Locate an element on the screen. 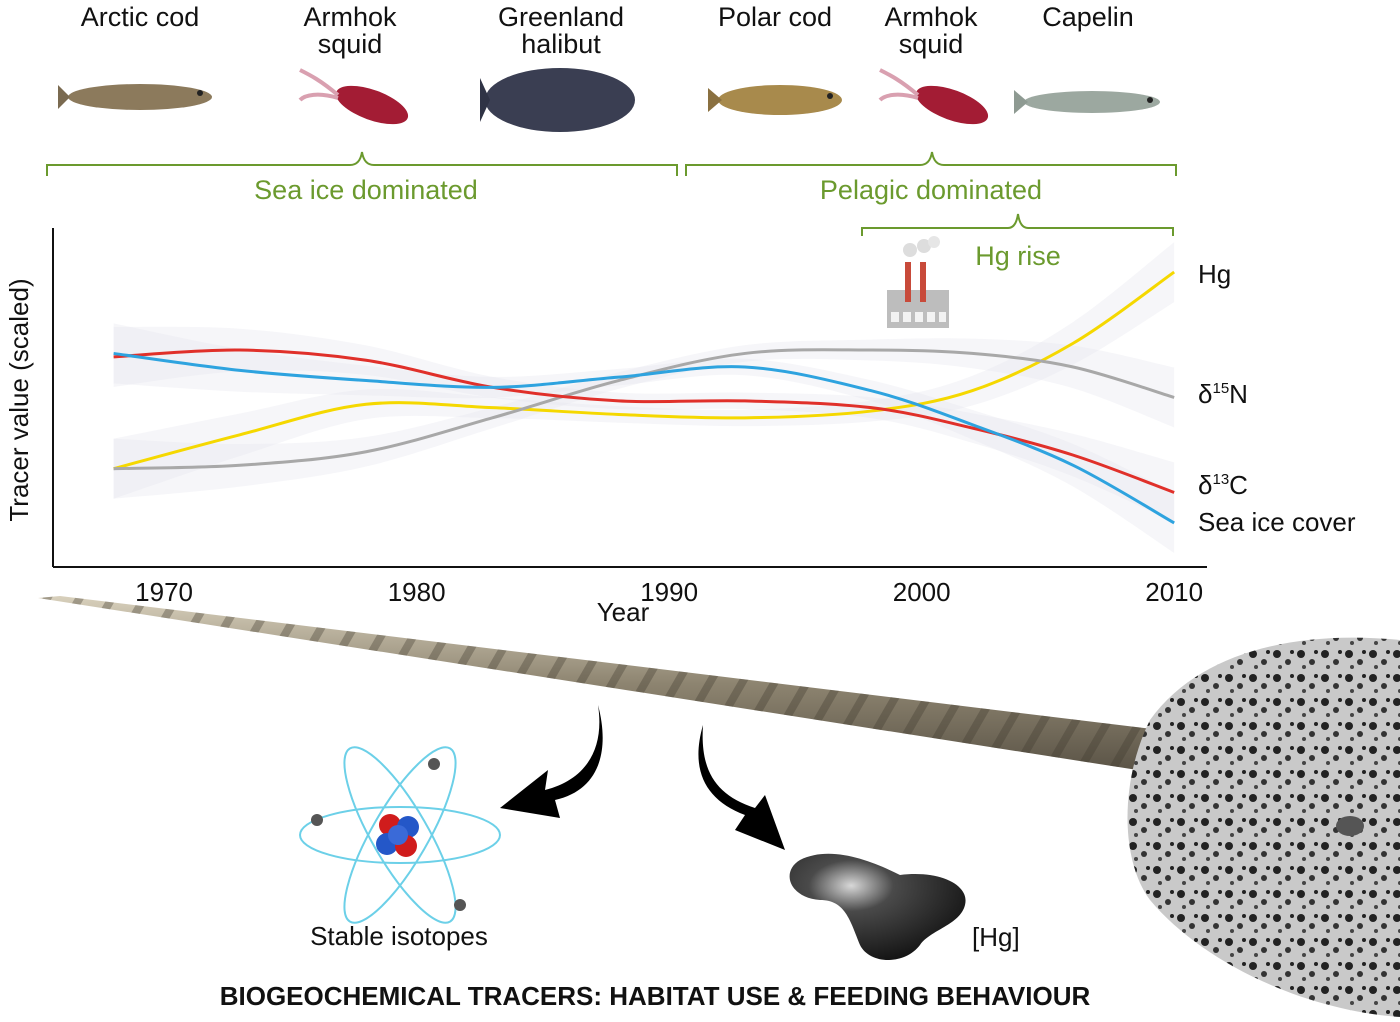  pelagic-dominated-label: Pelagic dominated is located at coordinates (931, 190).